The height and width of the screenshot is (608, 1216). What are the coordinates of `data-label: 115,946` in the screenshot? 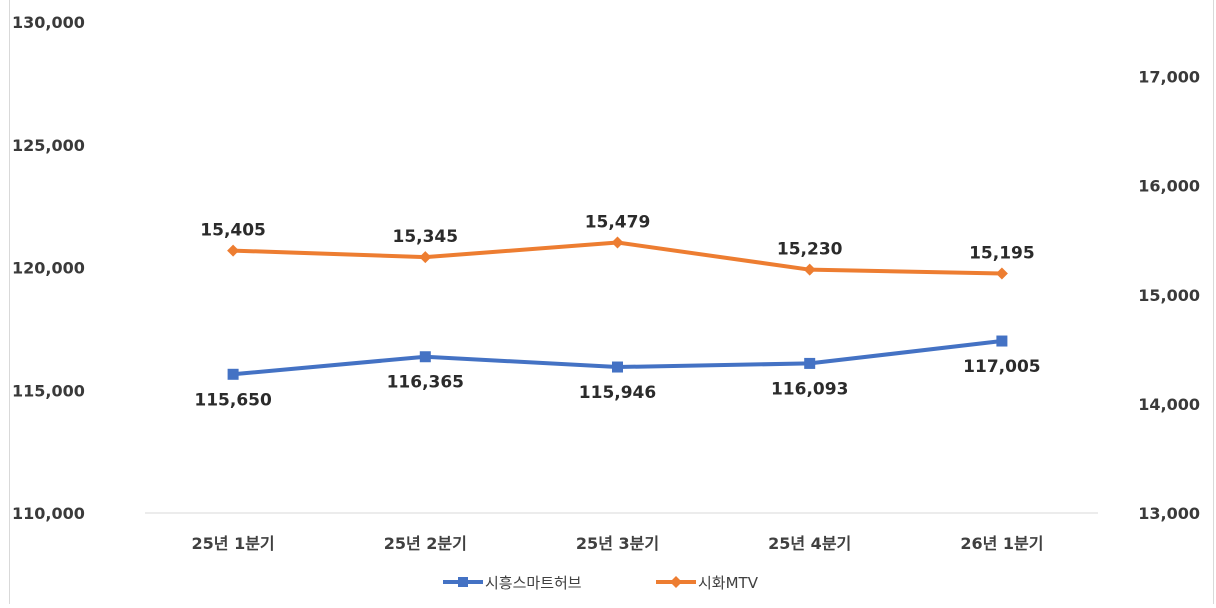 It's located at (617, 393).